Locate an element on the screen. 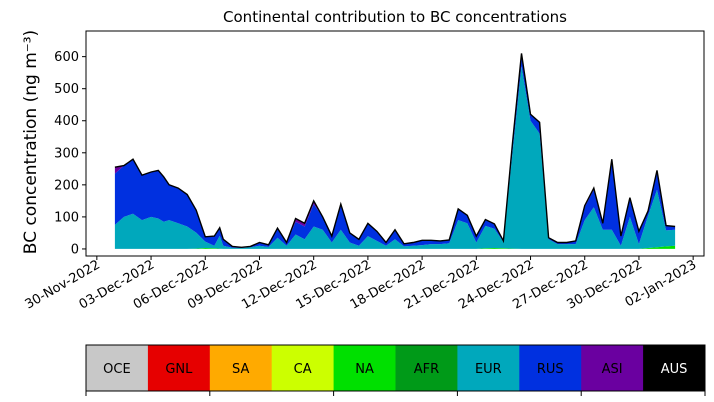 The width and height of the screenshot is (714, 402). legend-swatch-oce is located at coordinates (117, 368).